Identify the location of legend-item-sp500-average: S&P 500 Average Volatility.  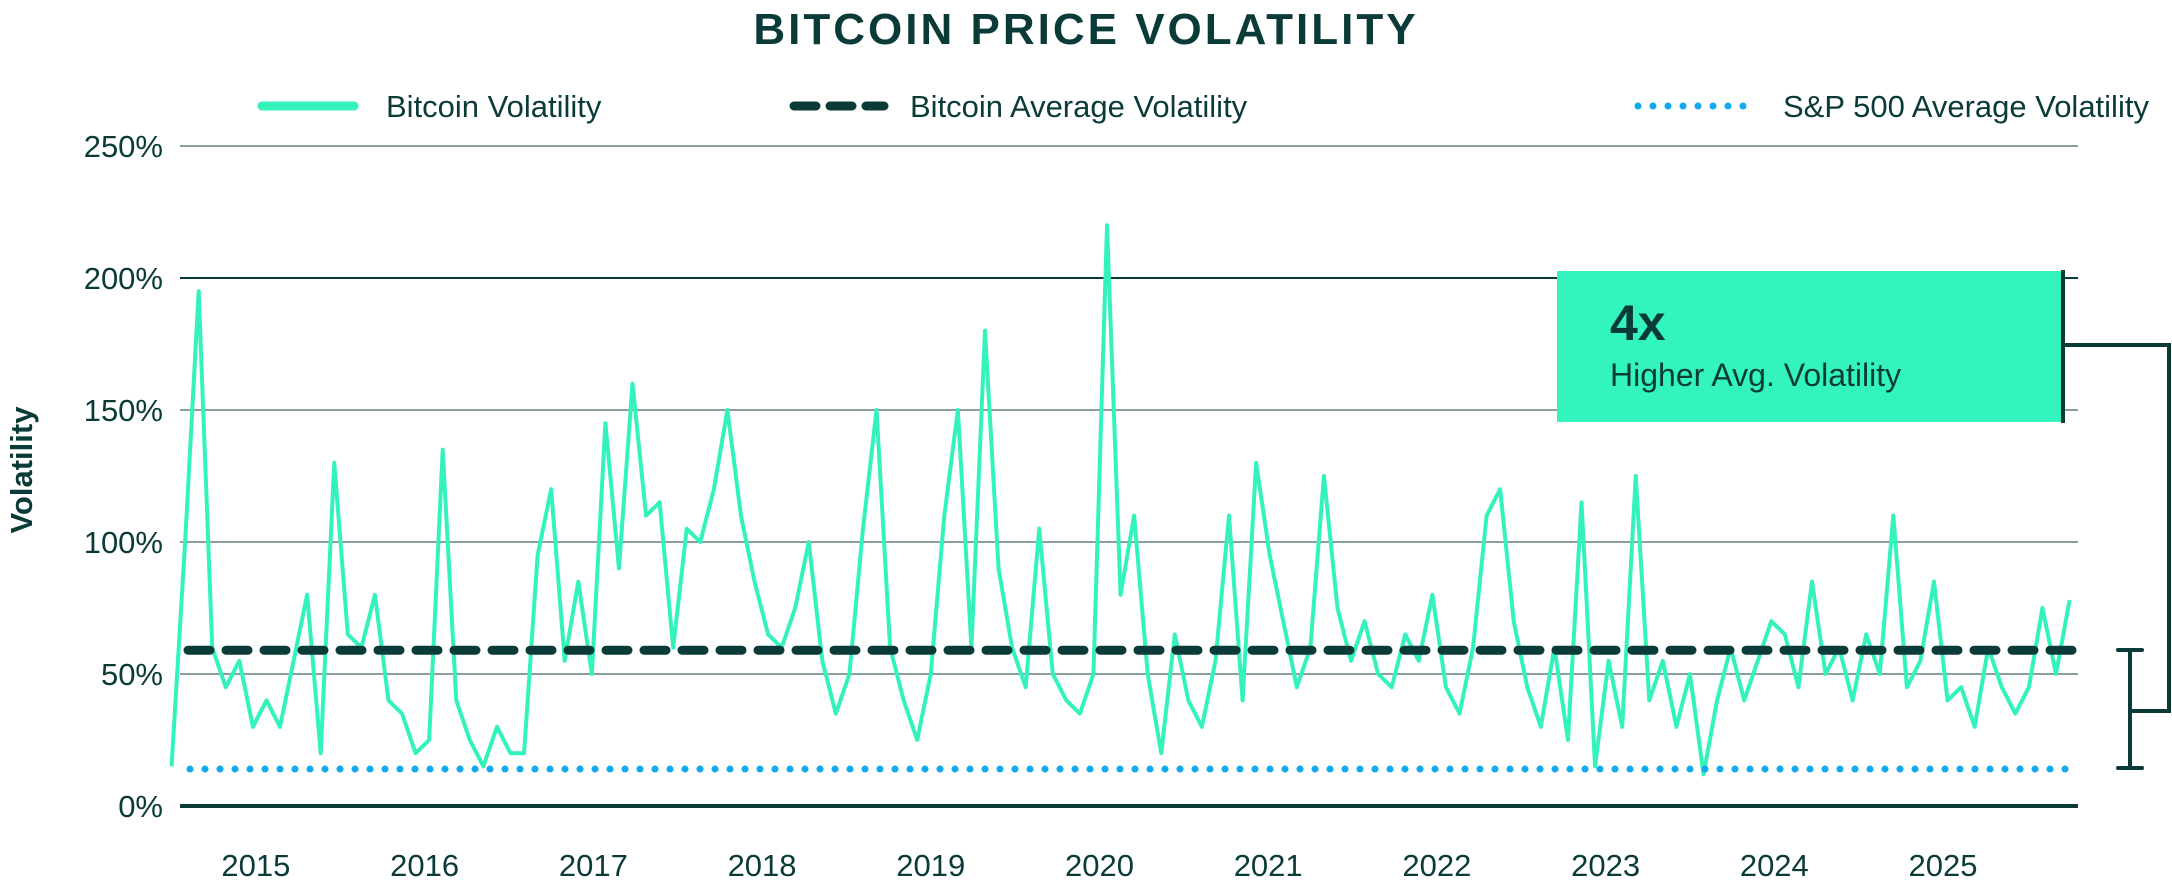
(1893, 106).